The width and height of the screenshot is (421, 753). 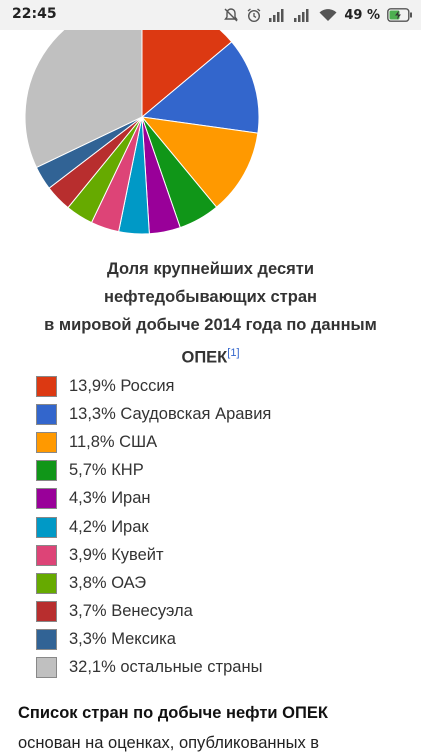 I want to click on legend-label: 13,3% Саудовская Аравия, so click(x=170, y=413).